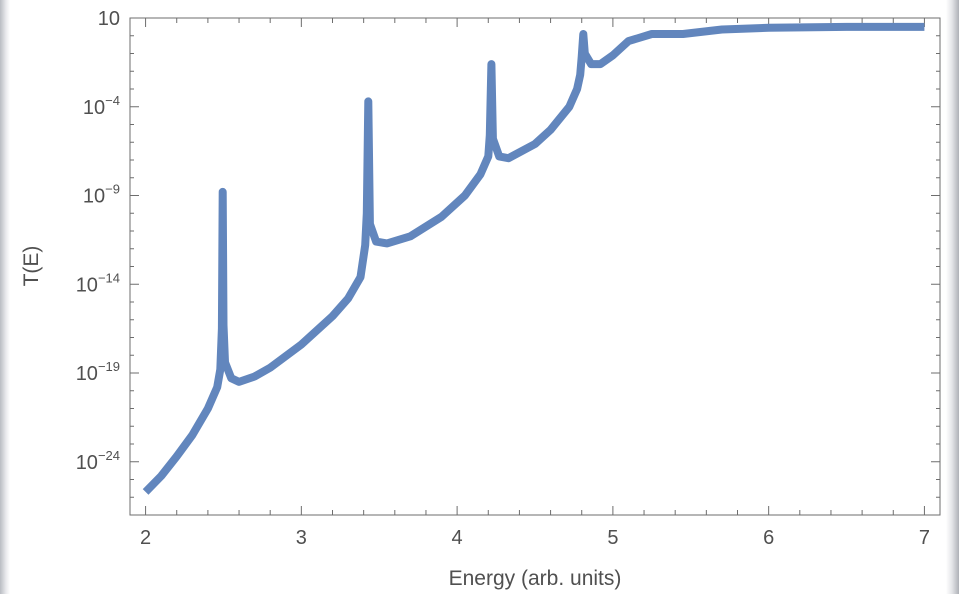  Describe the element at coordinates (301, 538) in the screenshot. I see `x-tick-label: 3` at that location.